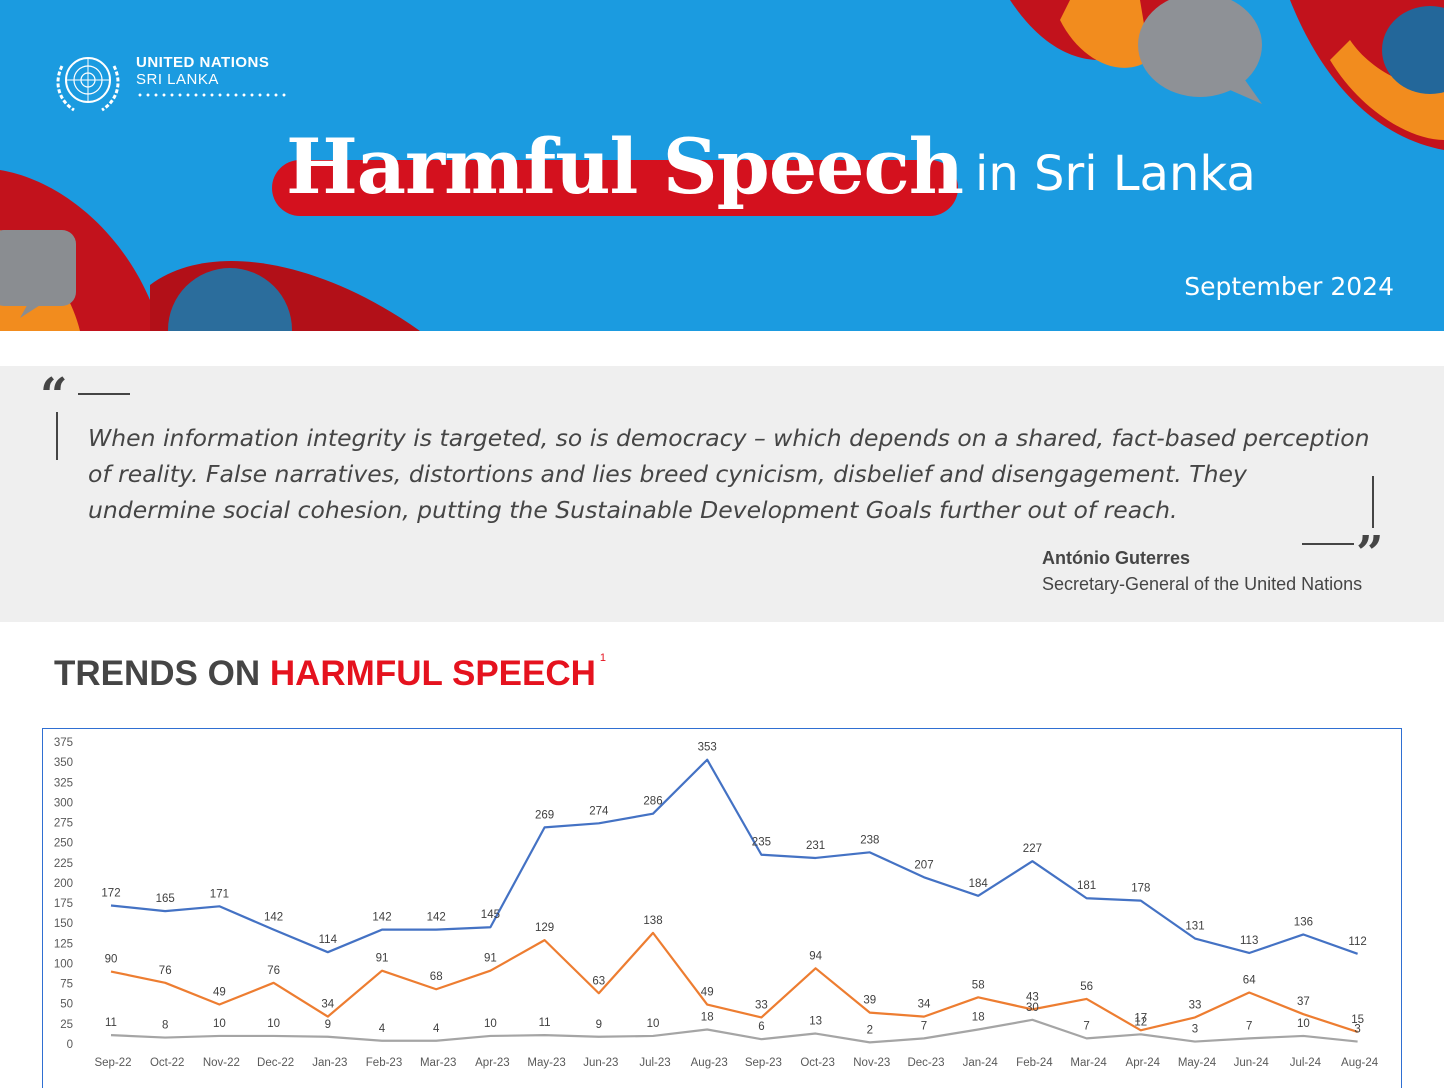 This screenshot has height=1088, width=1444. What do you see at coordinates (63, 783) in the screenshot?
I see `y-tick-label: 325` at bounding box center [63, 783].